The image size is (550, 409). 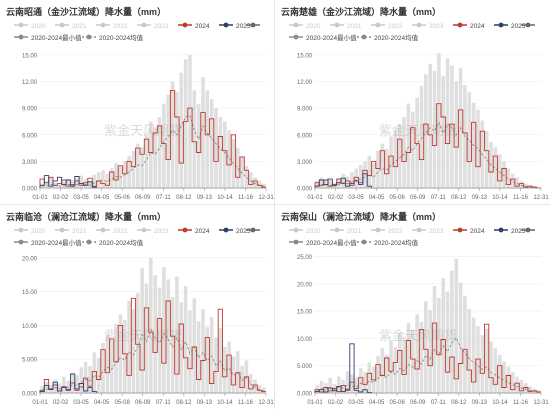 I want to click on x-tick-label: 11-16, so click(x=246, y=403).